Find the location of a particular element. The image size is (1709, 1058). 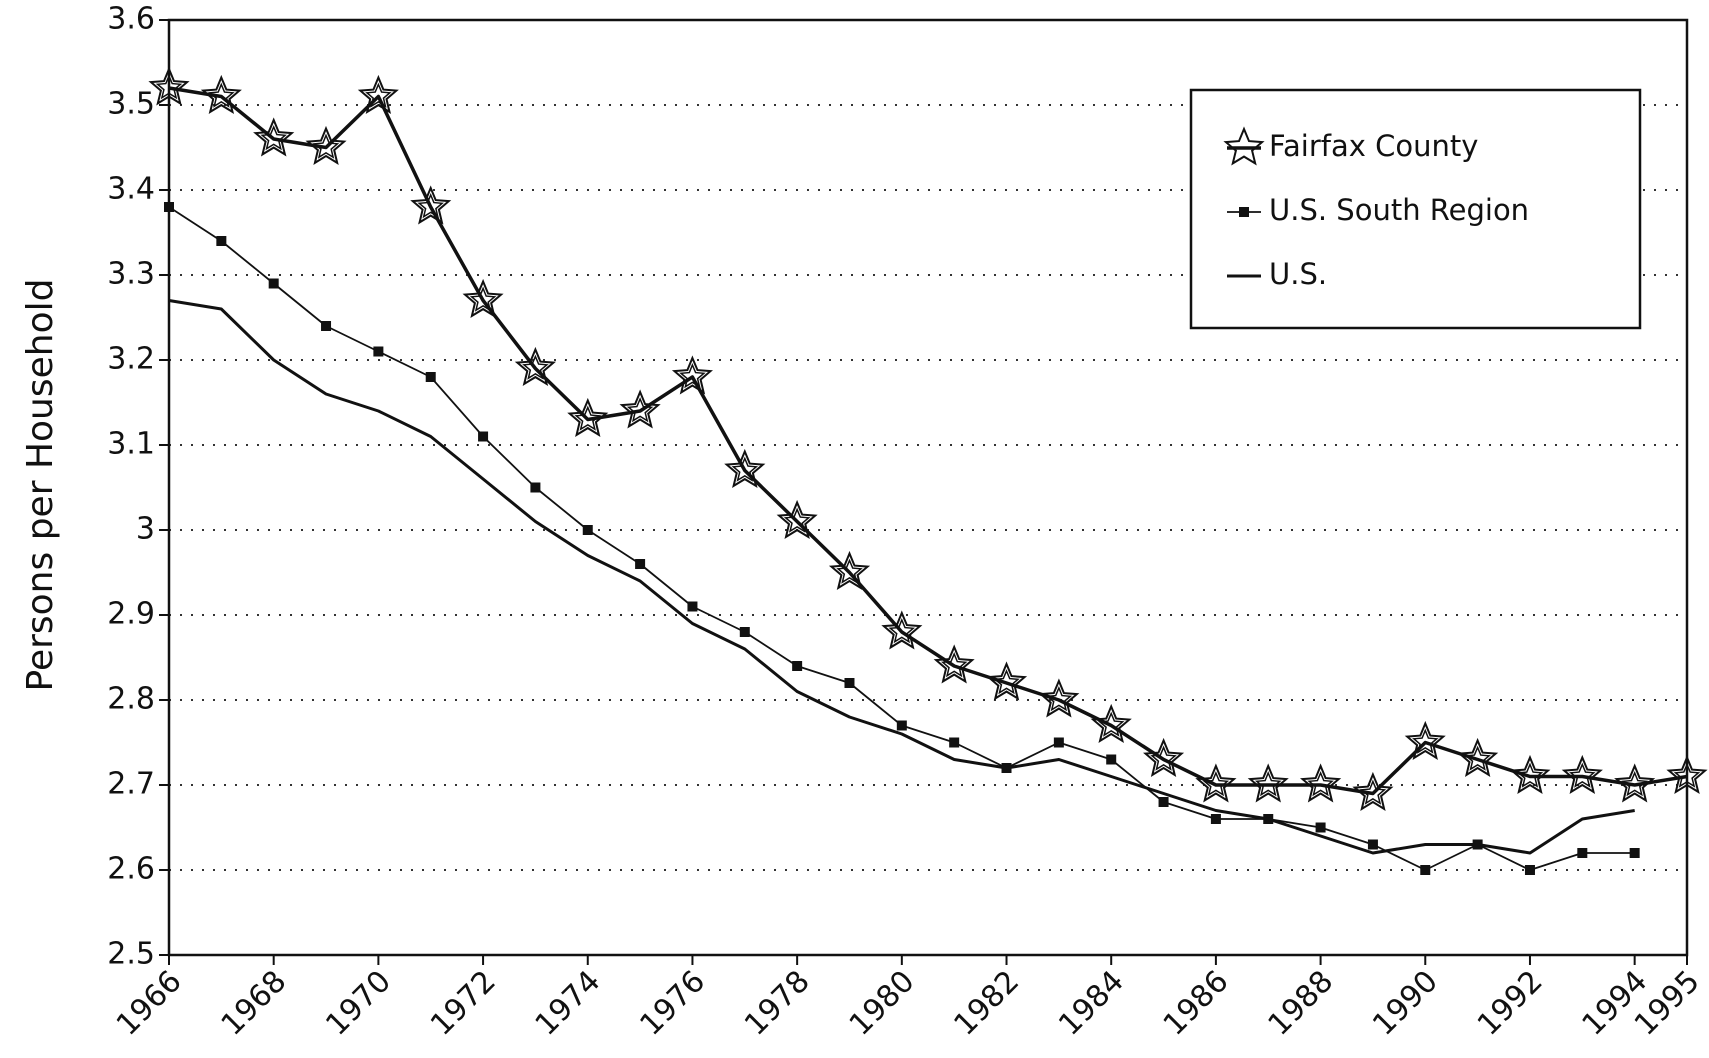

x-tick-label: 1980 is located at coordinates (882, 1003).